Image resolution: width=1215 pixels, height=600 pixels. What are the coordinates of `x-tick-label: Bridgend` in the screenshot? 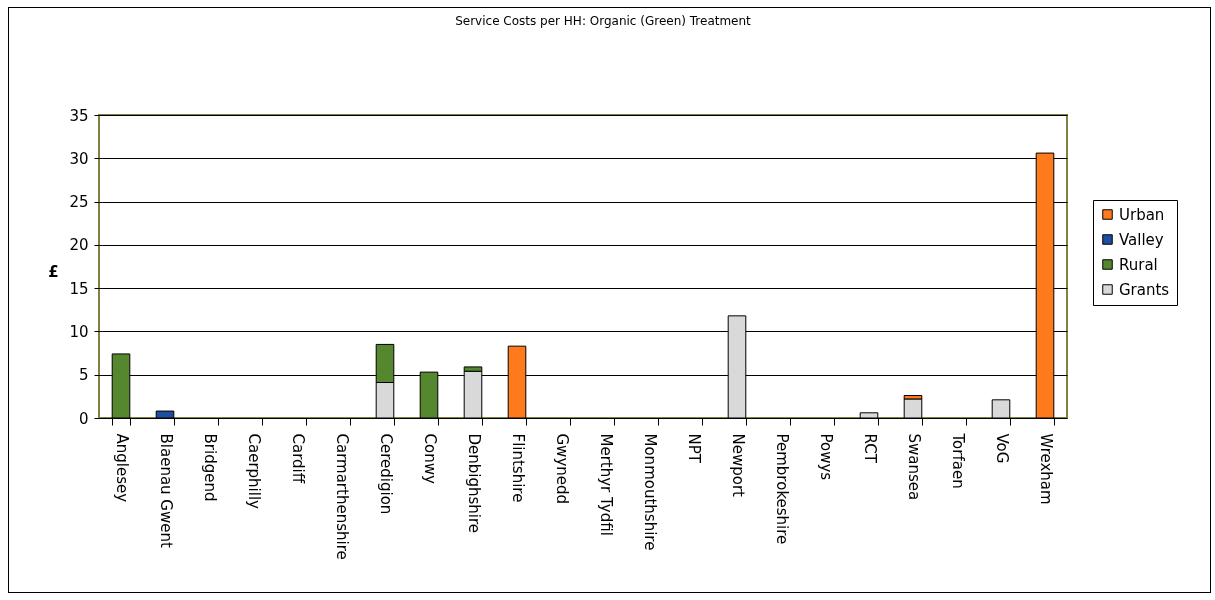 It's located at (209, 467).